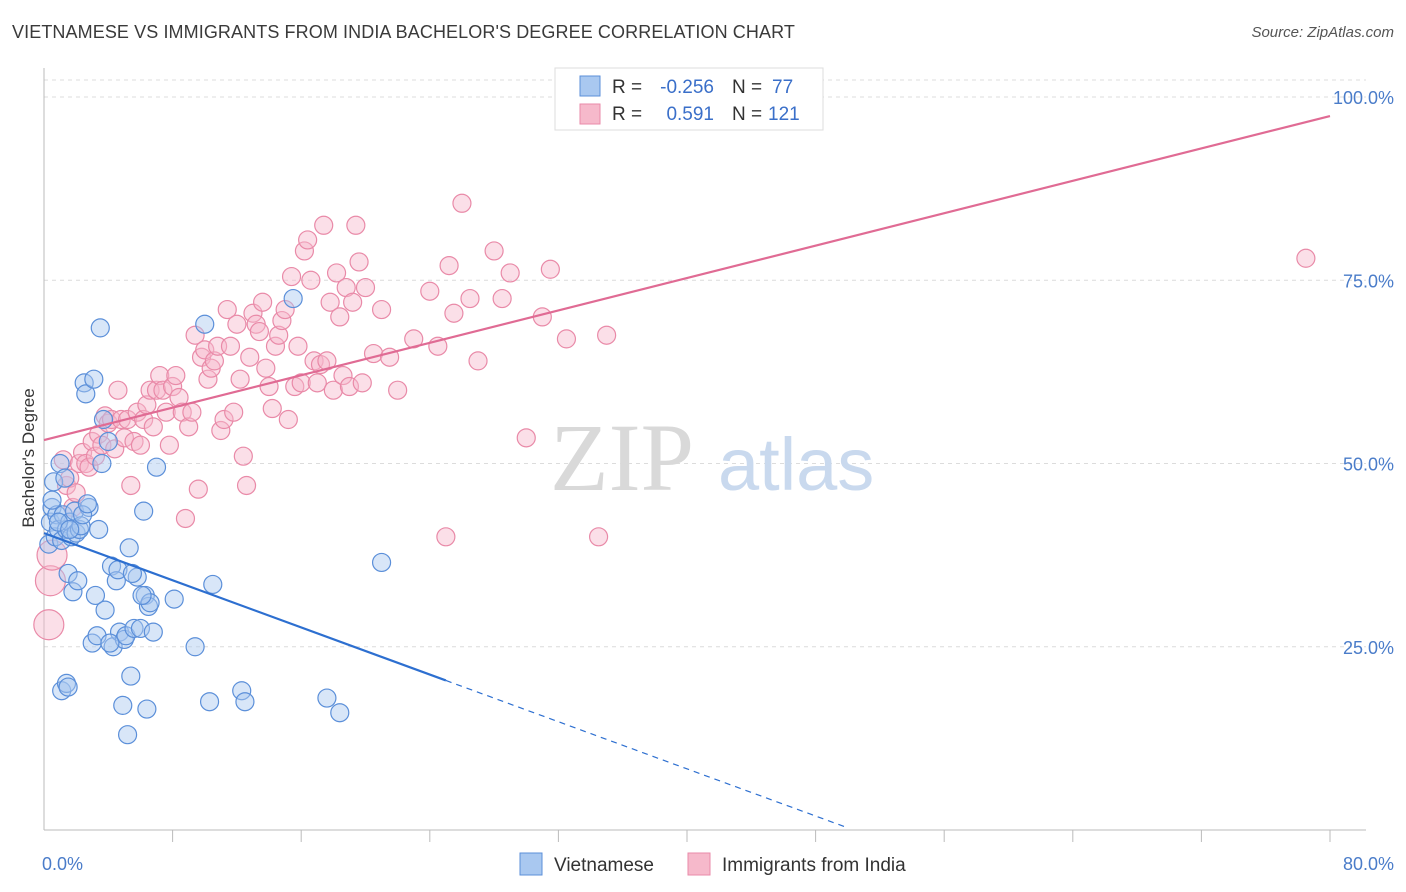 Image resolution: width=1406 pixels, height=892 pixels. Describe the element at coordinates (215, 516) in the screenshot. I see `series-vietnamese` at that location.